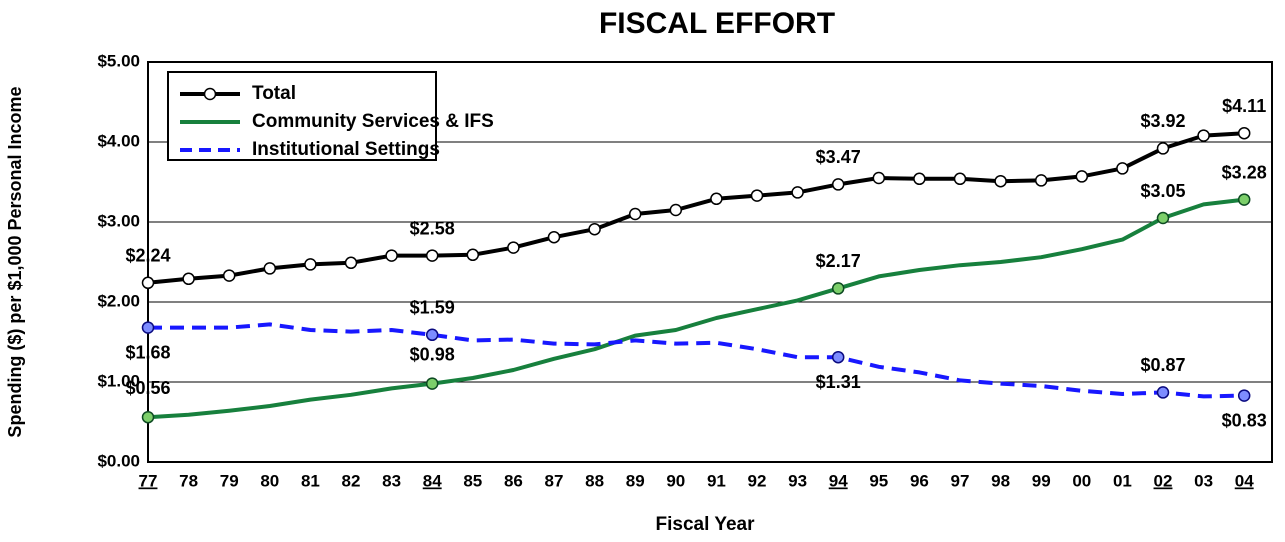 The image size is (1285, 542). Describe the element at coordinates (878, 480) in the screenshot. I see `x-tick-label: 95` at that location.